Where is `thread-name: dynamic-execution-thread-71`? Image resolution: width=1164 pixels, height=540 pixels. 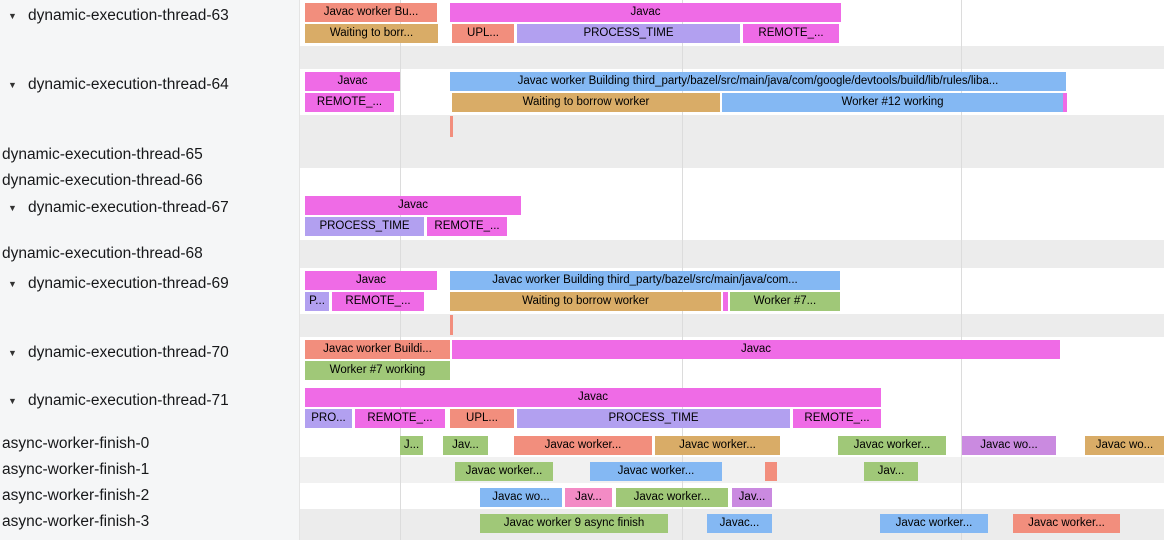 thread-name: dynamic-execution-thread-71 is located at coordinates (128, 400).